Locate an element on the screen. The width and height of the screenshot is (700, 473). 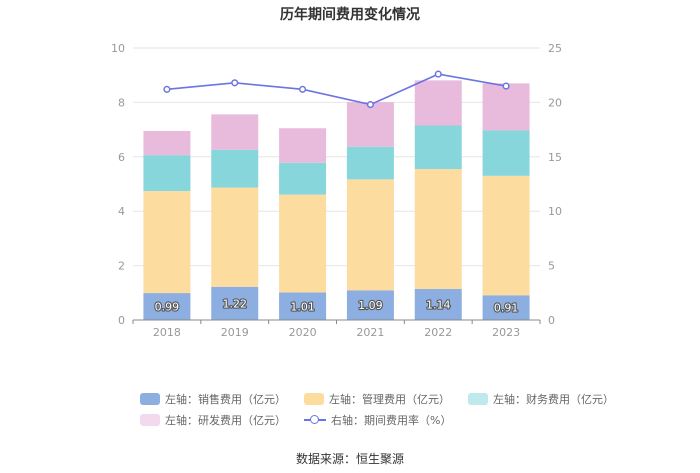
bar-2018-s2 is located at coordinates (167, 173).